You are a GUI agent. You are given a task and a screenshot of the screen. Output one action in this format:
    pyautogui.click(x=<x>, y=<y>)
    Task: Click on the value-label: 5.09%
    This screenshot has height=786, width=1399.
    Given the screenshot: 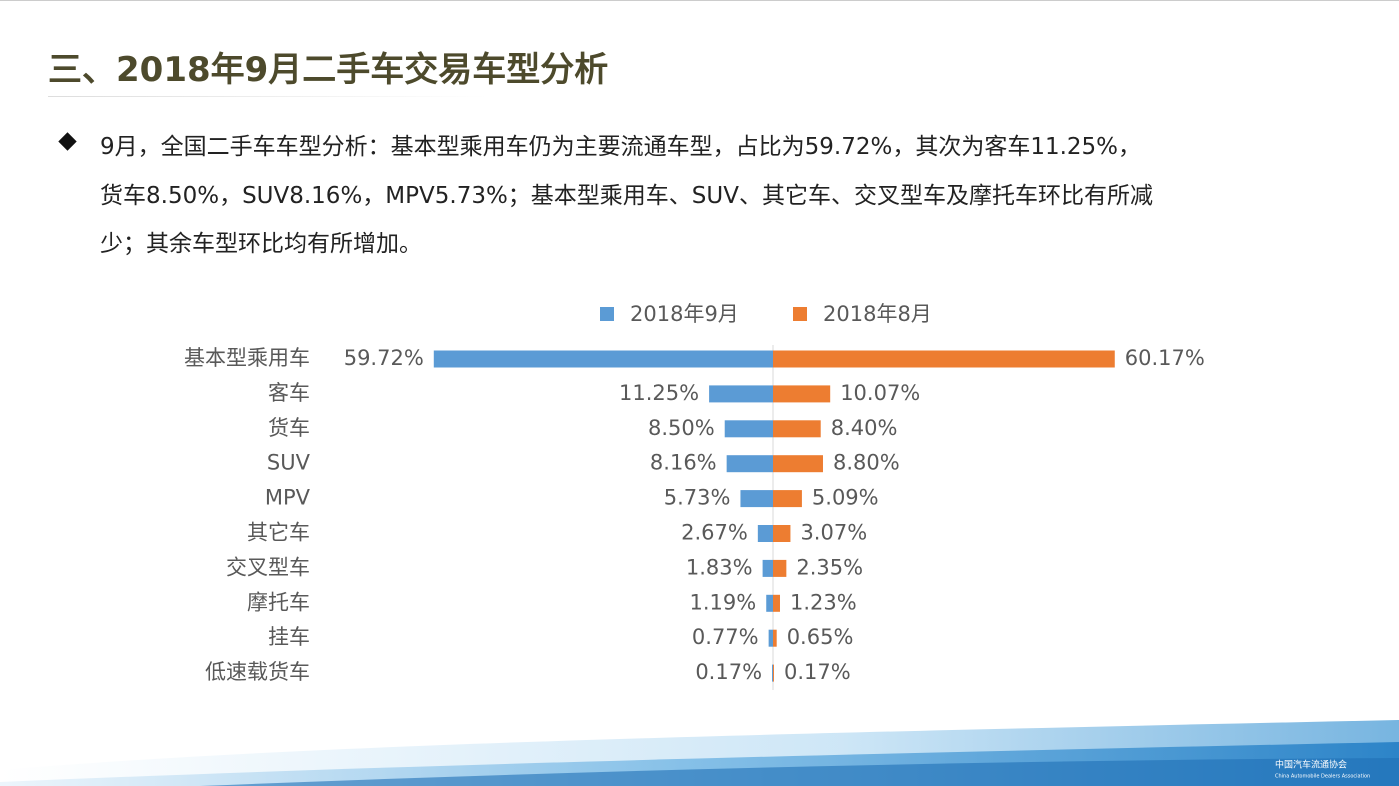 What is the action you would take?
    pyautogui.click(x=845, y=498)
    